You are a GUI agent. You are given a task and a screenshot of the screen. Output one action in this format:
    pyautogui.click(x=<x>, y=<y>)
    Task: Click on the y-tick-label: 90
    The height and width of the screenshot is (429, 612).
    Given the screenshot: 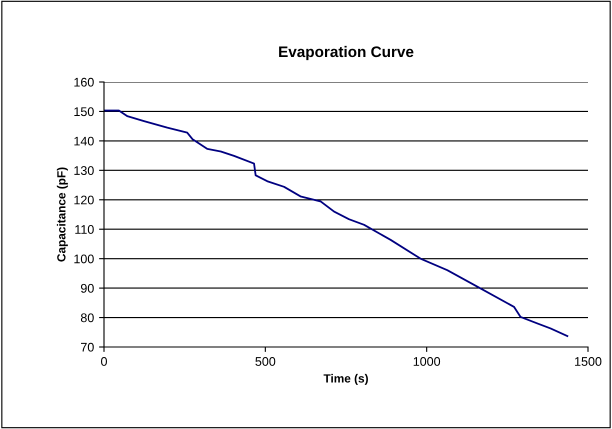 What is the action you would take?
    pyautogui.click(x=87, y=288)
    